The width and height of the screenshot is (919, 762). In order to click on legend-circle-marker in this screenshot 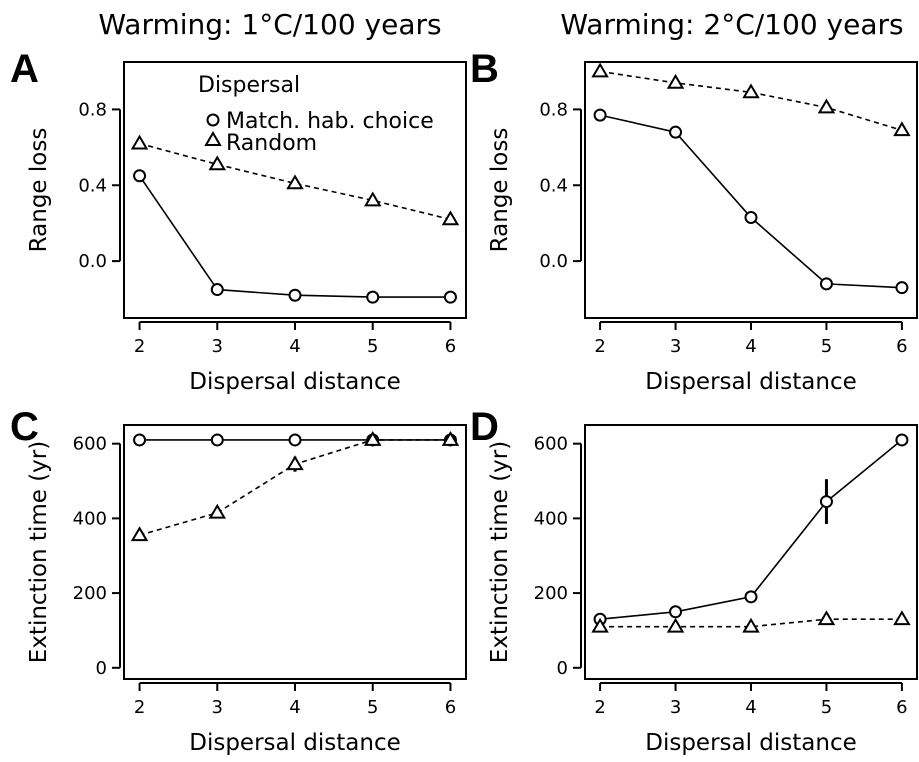, I will do `click(213, 120)`.